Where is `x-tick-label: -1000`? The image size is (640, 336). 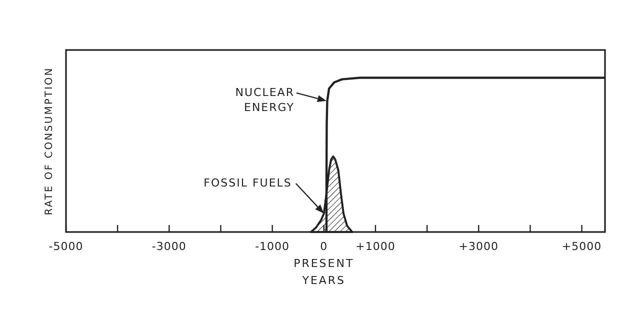
x-tick-label: -1000 is located at coordinates (272, 246).